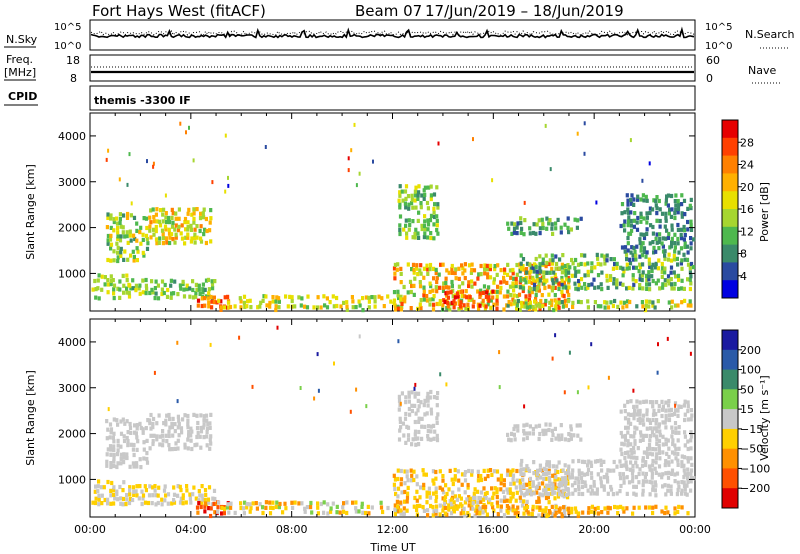 The height and width of the screenshot is (554, 800). I want to click on colorbar-tick-label: −200, so click(755, 488).